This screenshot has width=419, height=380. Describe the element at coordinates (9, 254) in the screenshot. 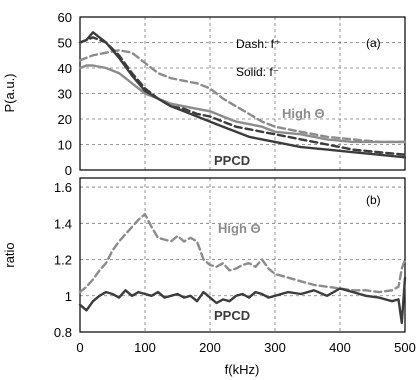

I see `y-axis-label-b: ratio` at that location.